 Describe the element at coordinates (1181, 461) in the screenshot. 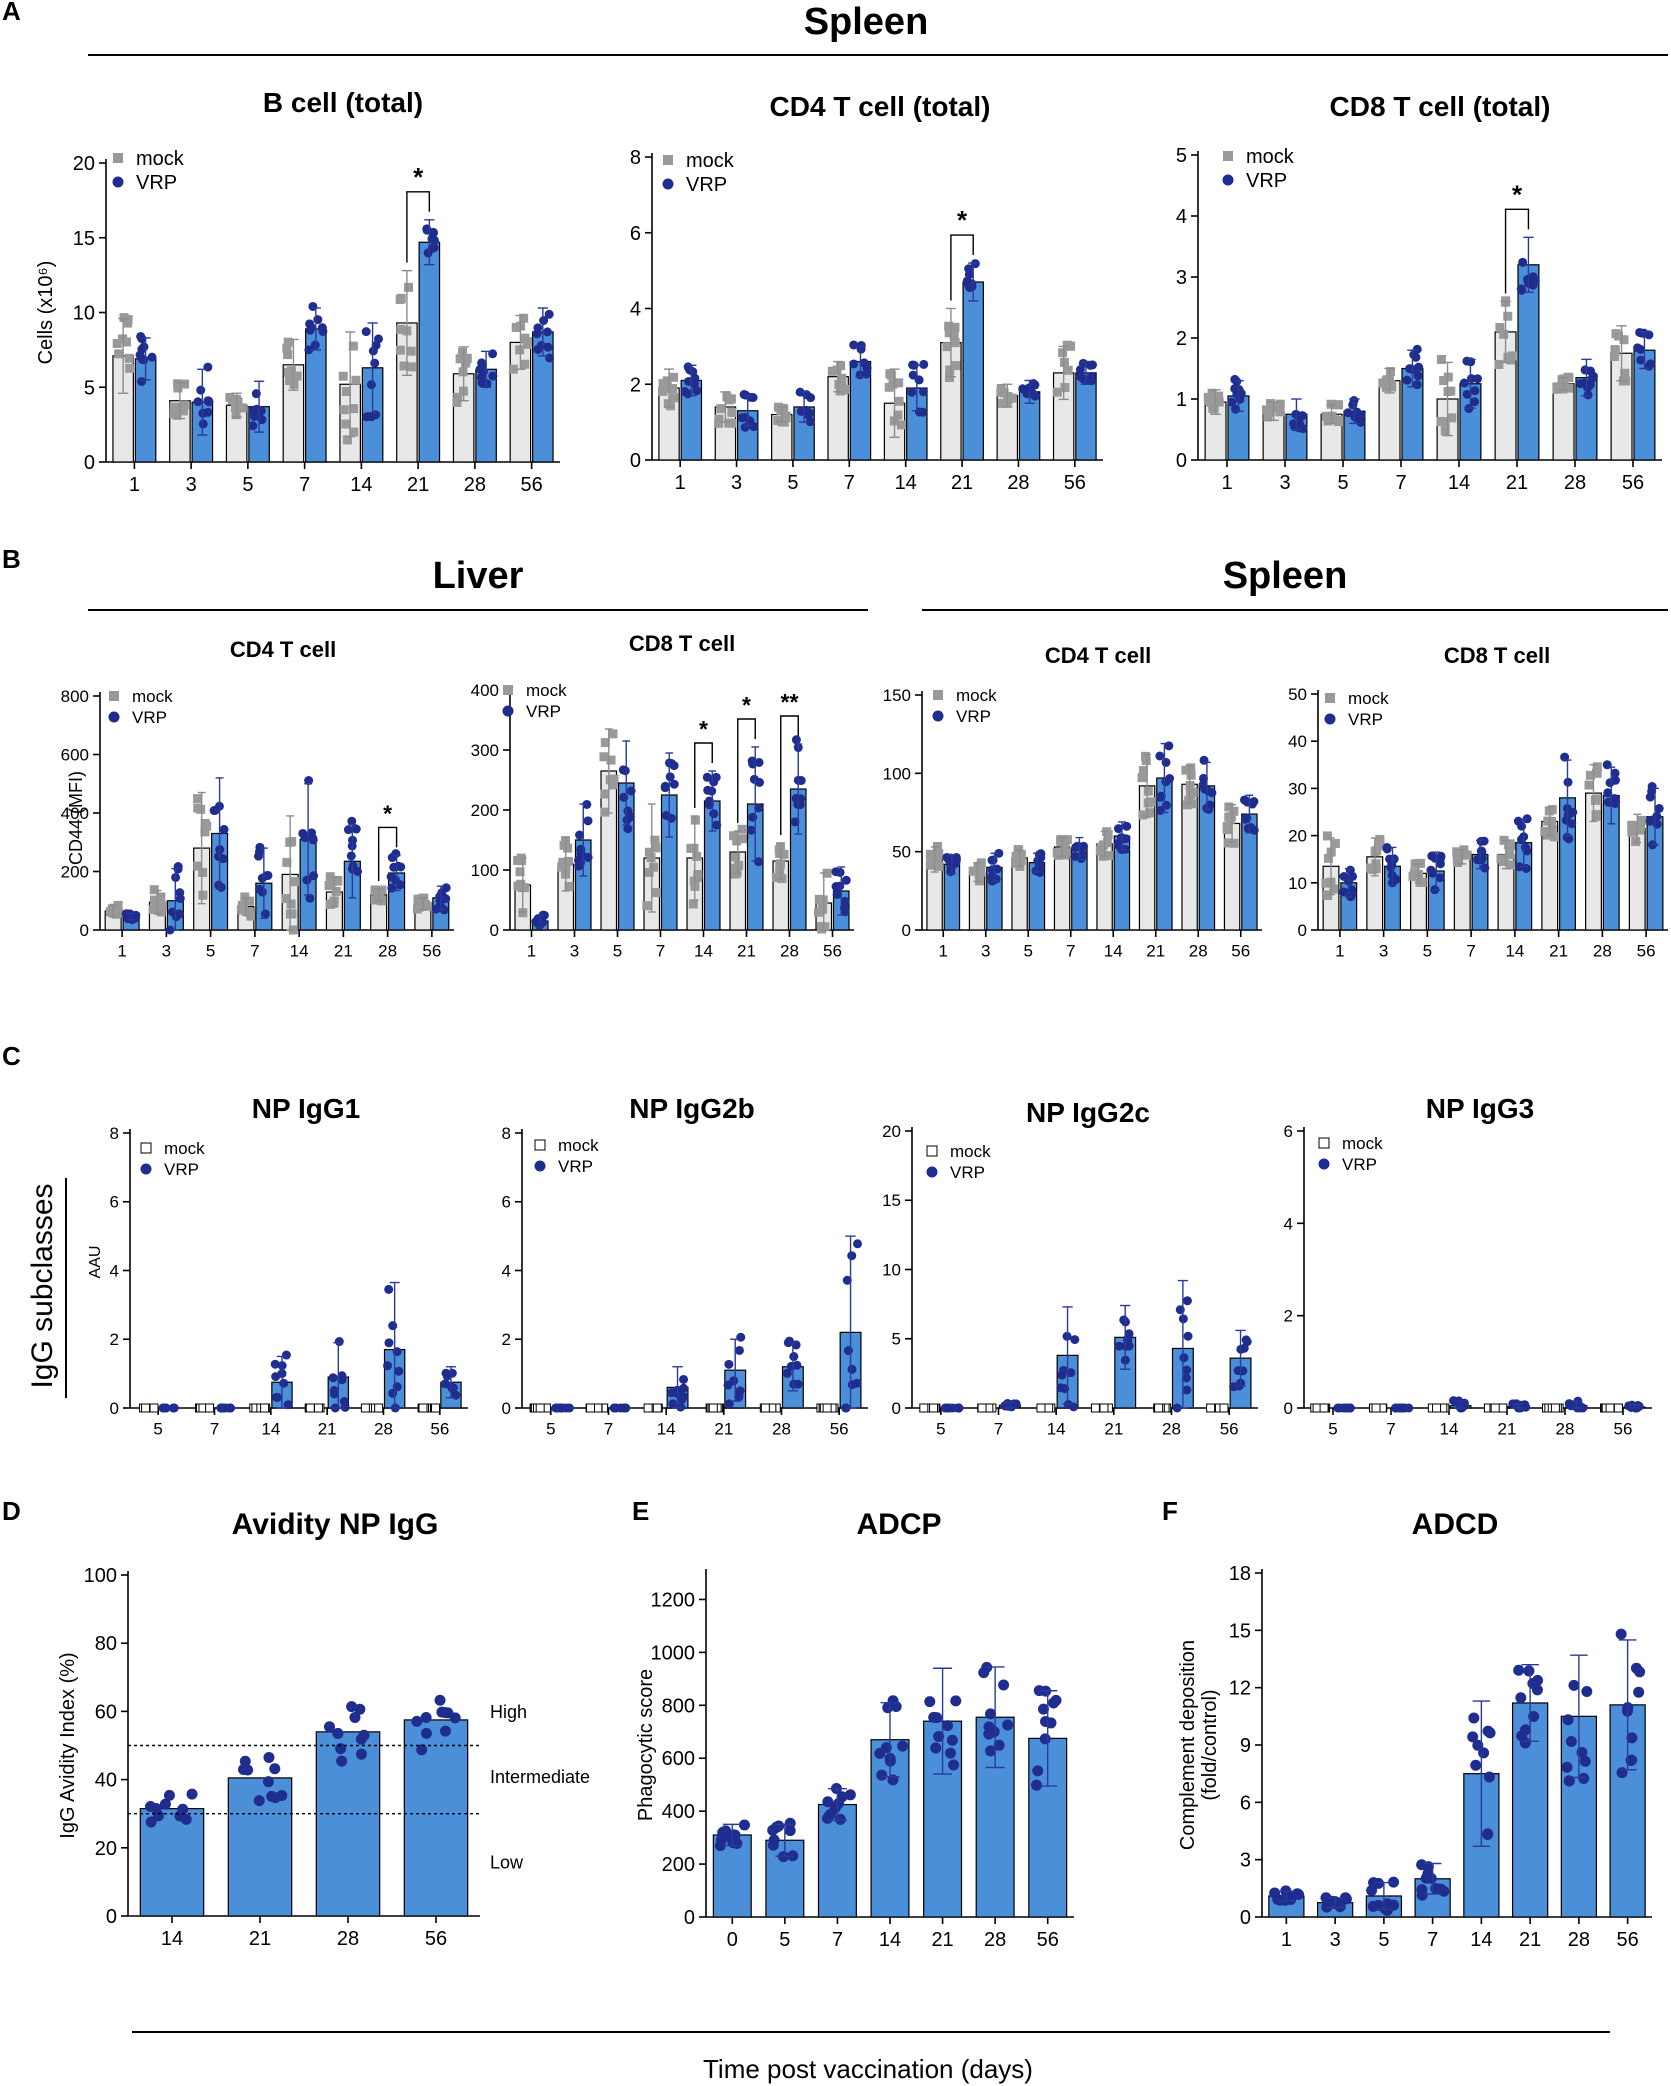

I see `y-tick-label: 0` at that location.